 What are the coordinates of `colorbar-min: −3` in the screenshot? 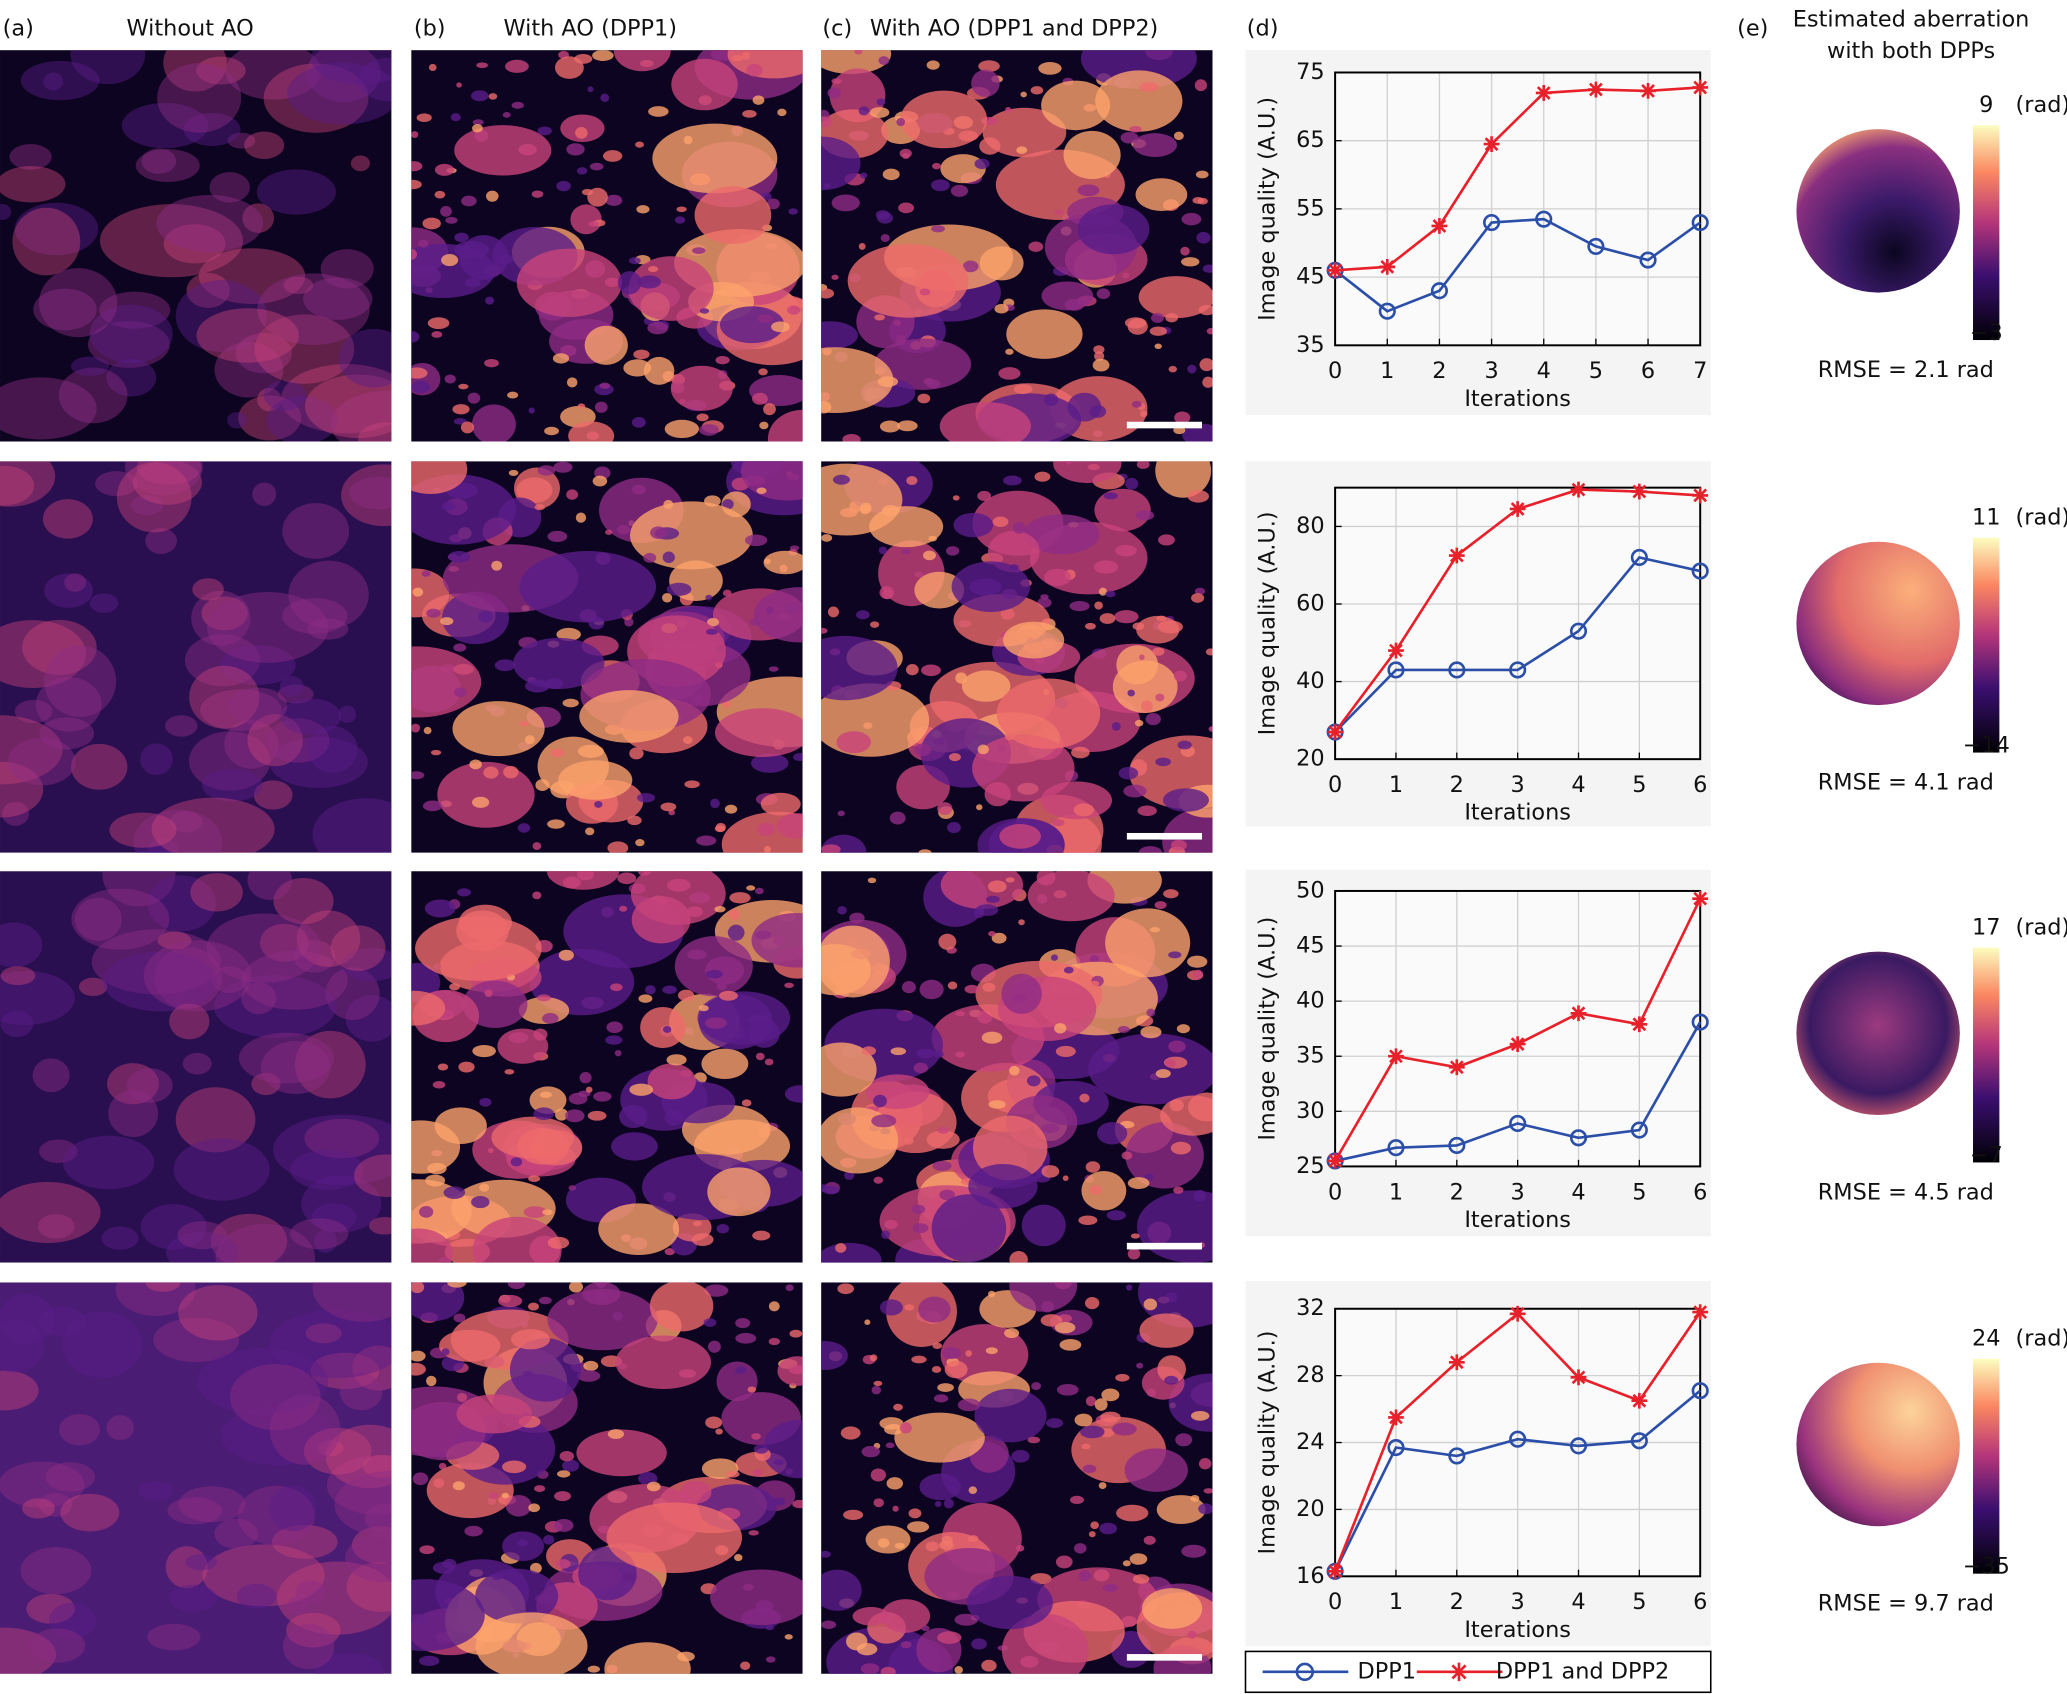 It's located at (1986, 333).